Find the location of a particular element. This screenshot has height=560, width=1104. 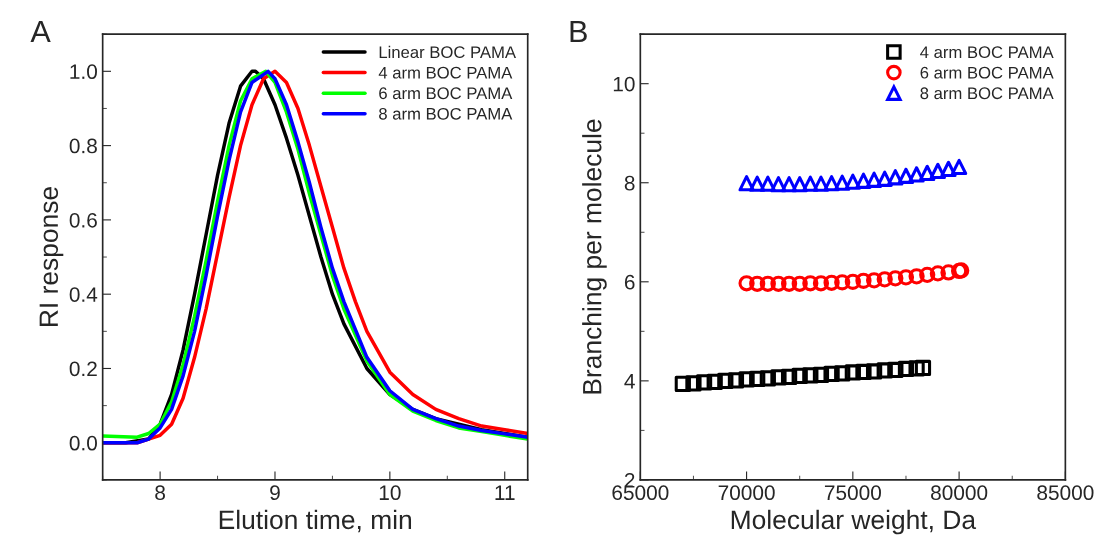

x-tick-label: 8 is located at coordinates (160, 493).